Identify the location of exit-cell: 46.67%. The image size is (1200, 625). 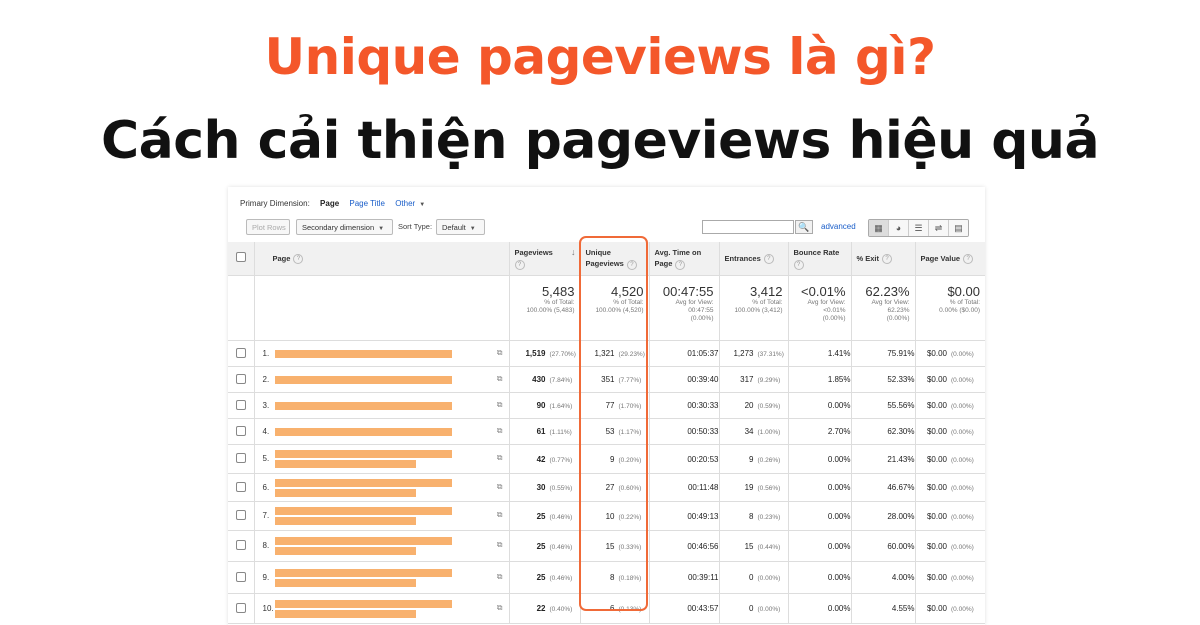
(883, 487).